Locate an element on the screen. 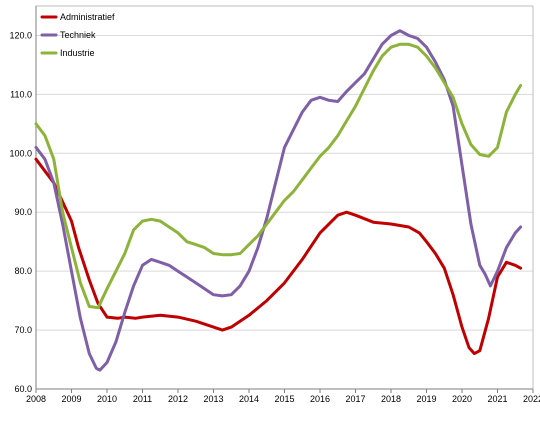  y-tick-label: 80.0 is located at coordinates (23, 271).